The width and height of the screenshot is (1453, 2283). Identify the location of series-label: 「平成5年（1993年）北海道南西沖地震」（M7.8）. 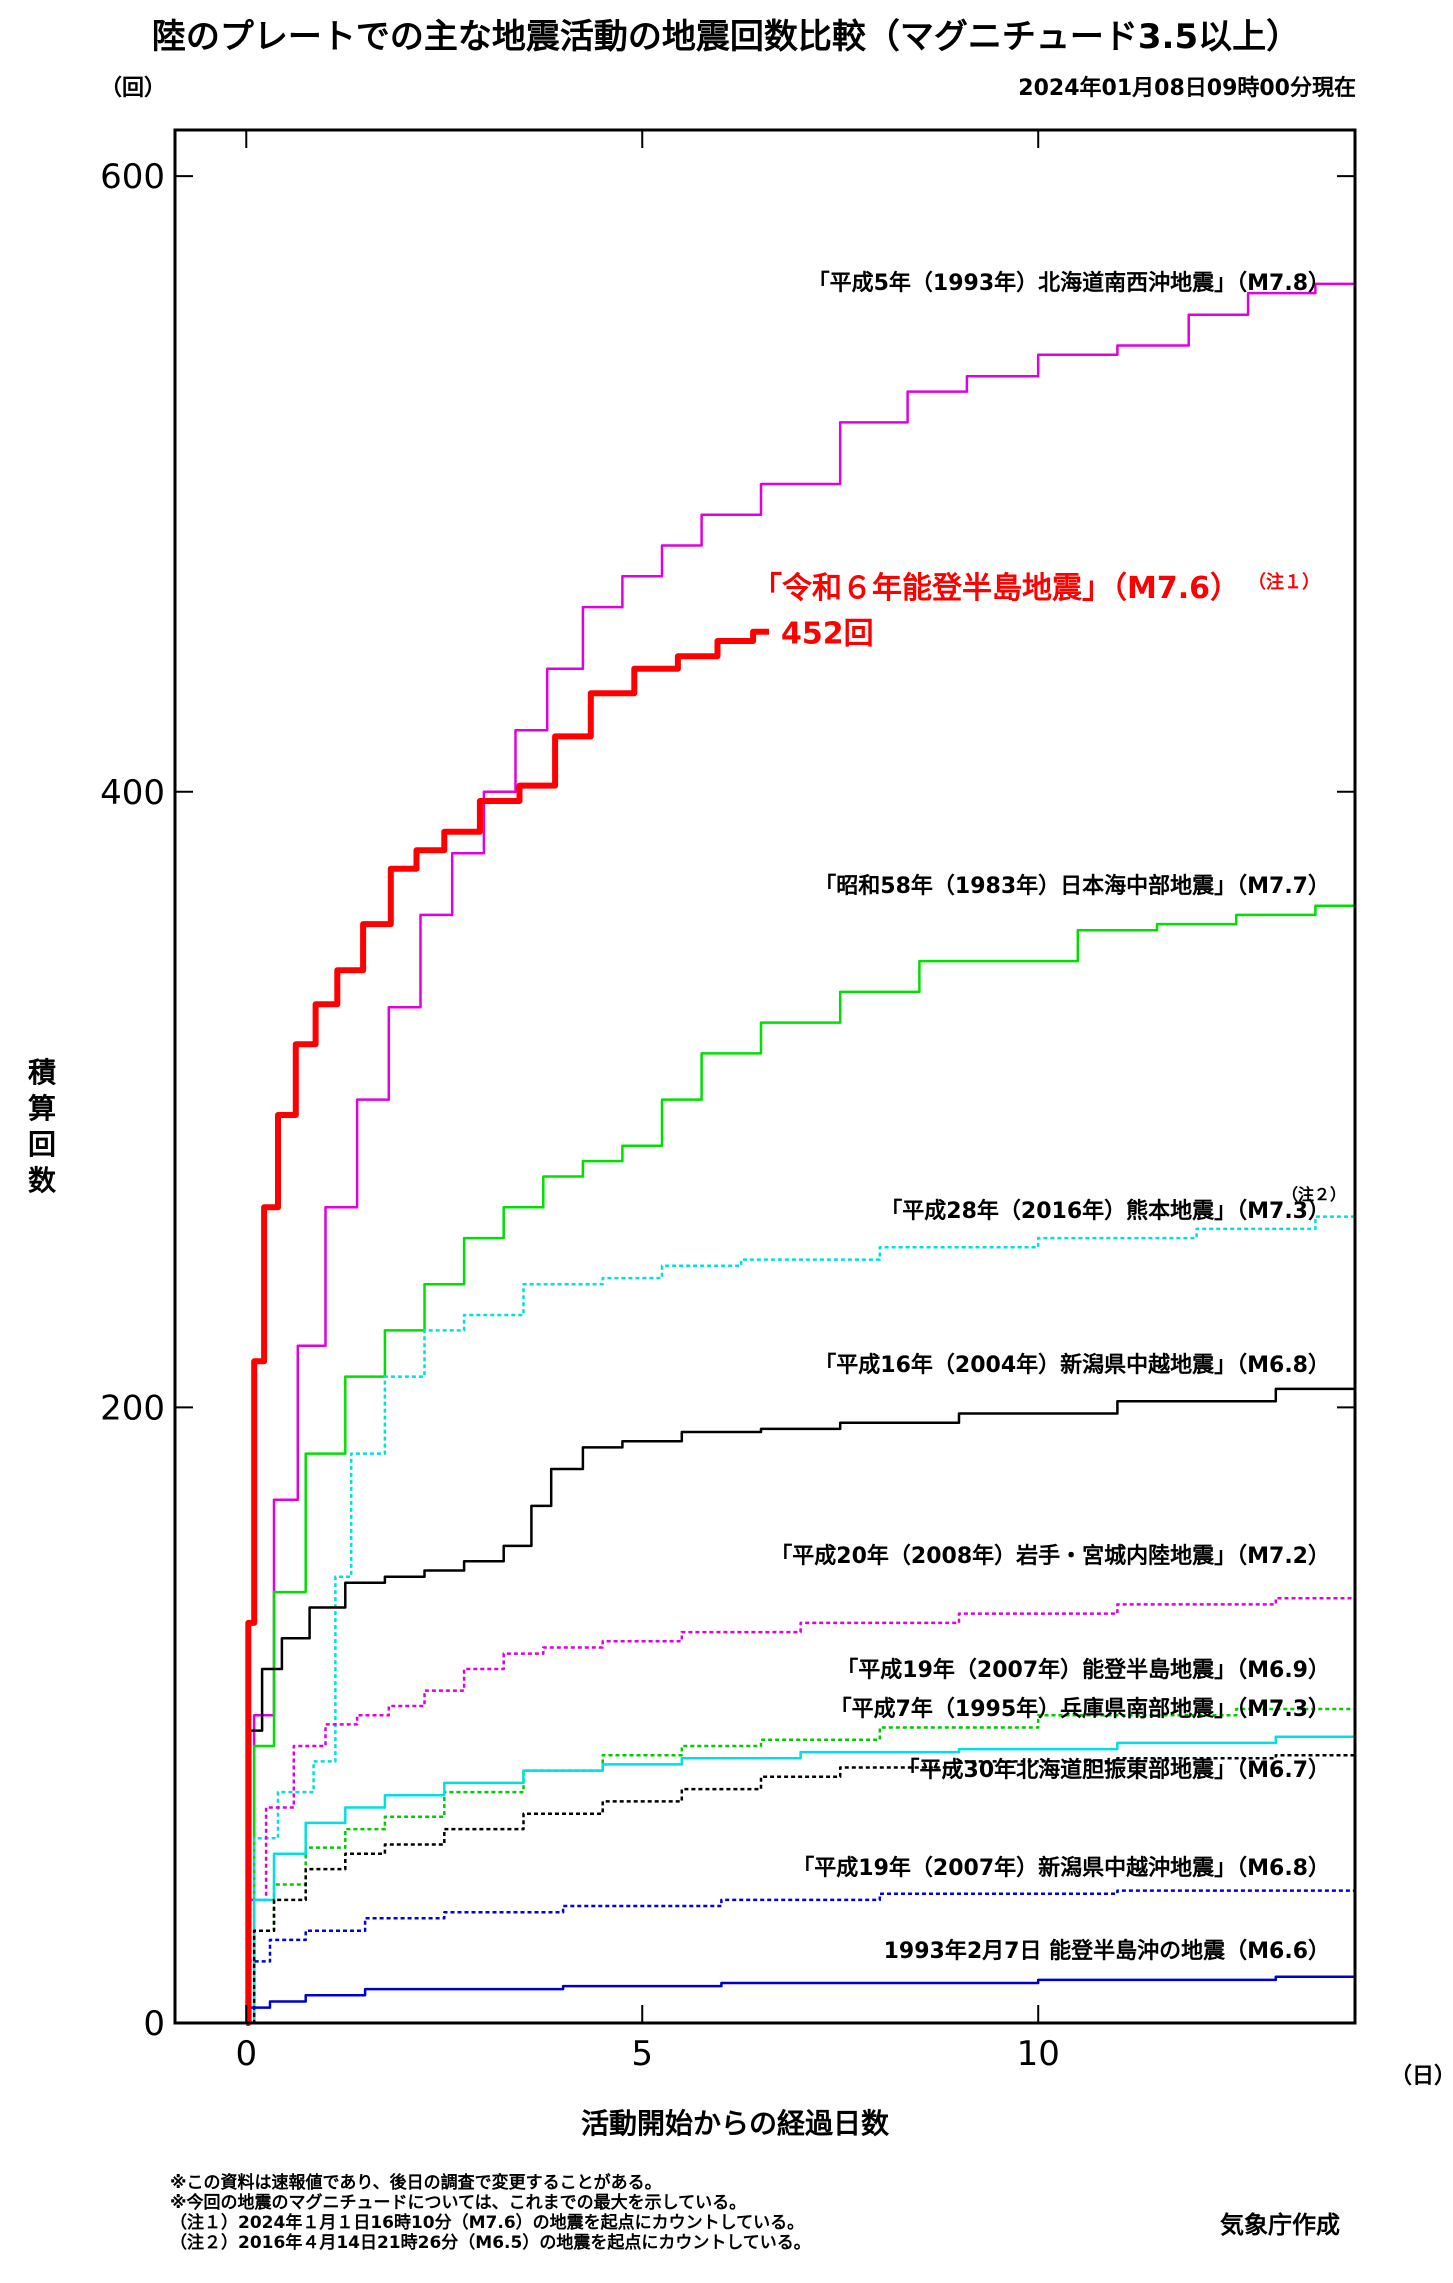
(1069, 283).